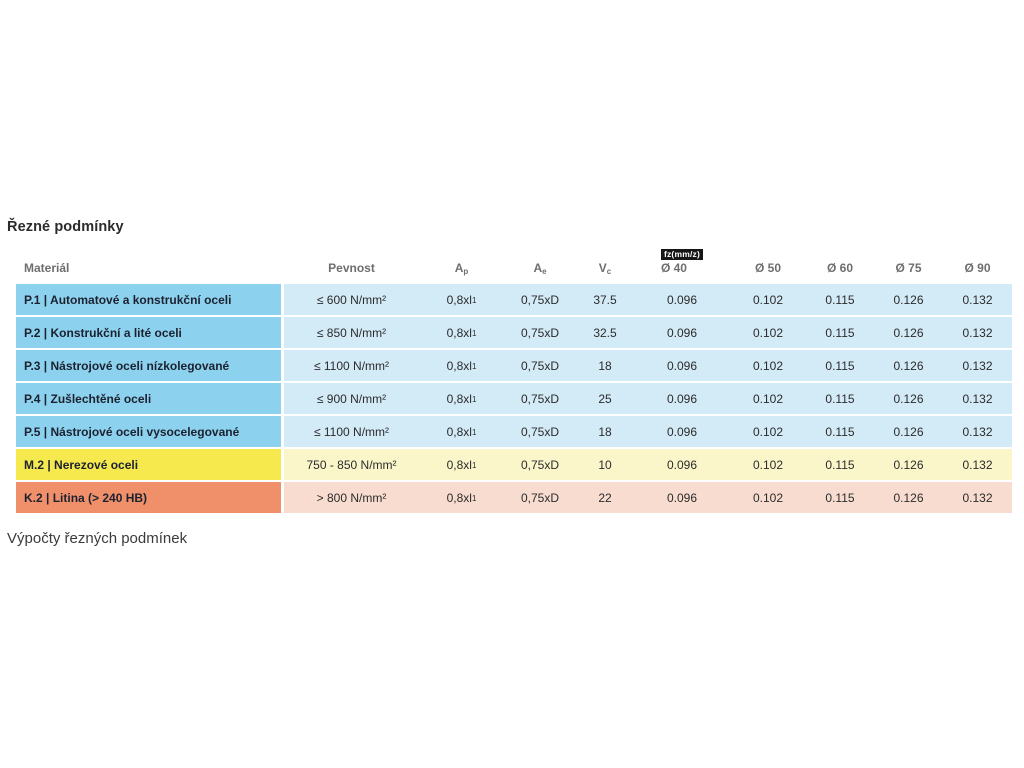 This screenshot has height=768, width=1024. Describe the element at coordinates (351, 497) in the screenshot. I see `pevnost-cell: > 800 N/mm²` at that location.